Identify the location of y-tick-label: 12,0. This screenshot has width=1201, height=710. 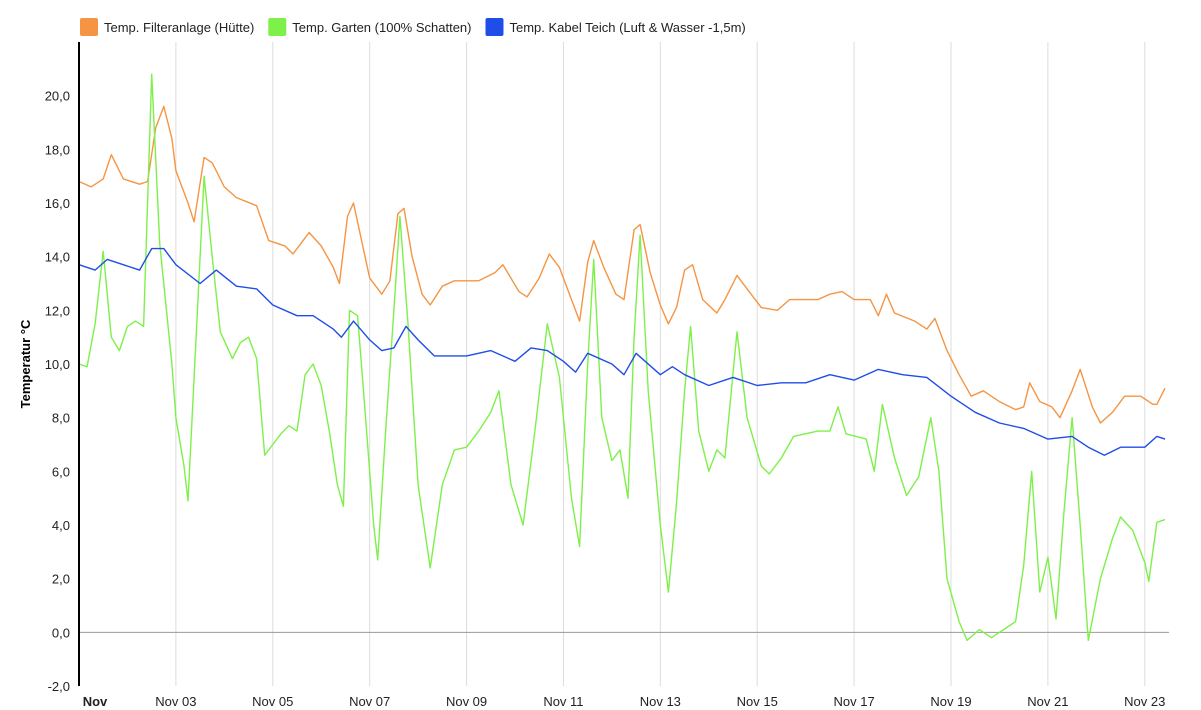
(57, 310).